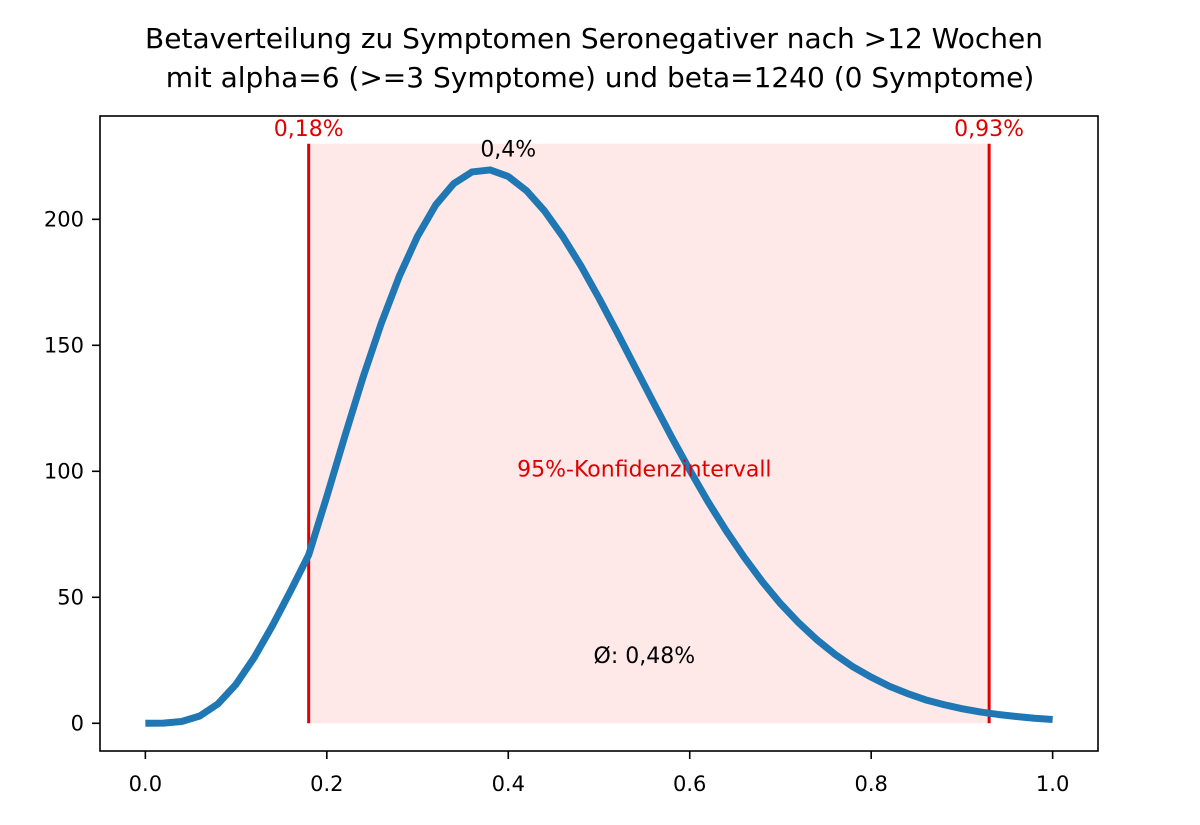 The height and width of the screenshot is (825, 1200). I want to click on y-tick-label: 150, so click(64, 345).